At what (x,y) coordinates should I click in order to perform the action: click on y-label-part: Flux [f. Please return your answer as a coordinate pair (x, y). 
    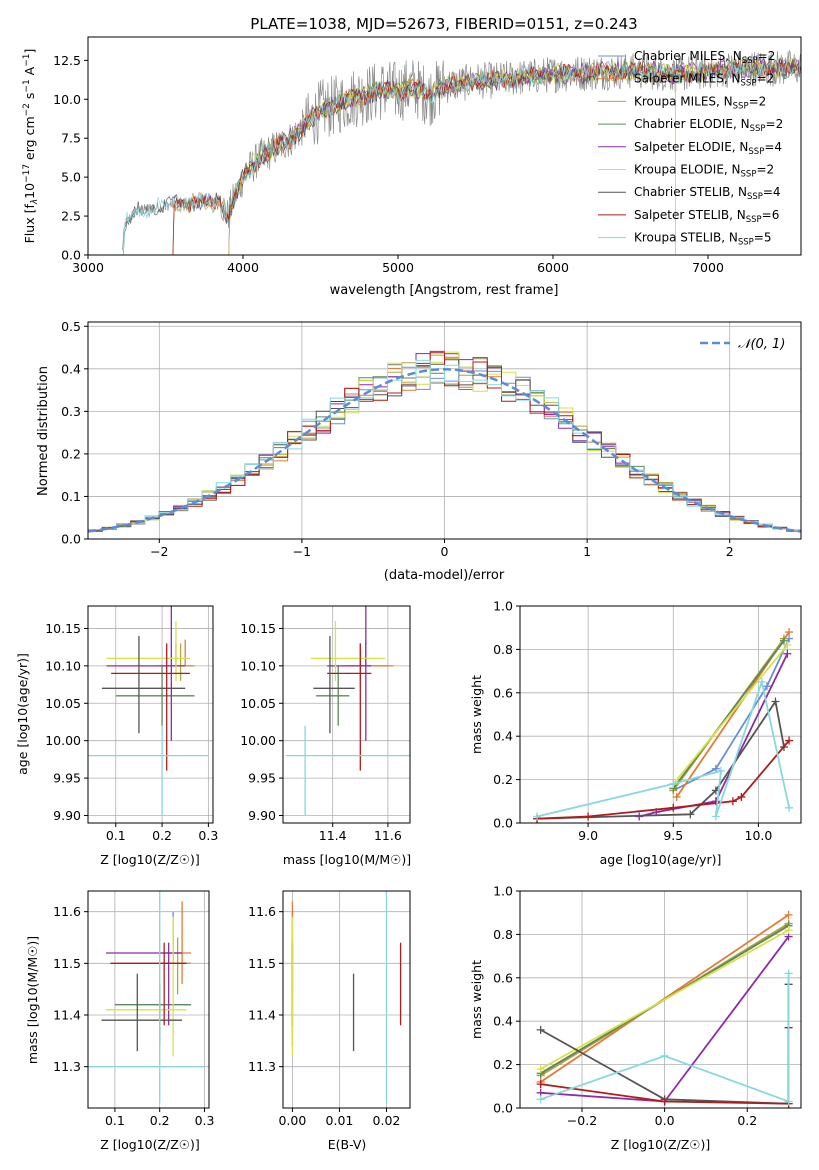
    Looking at the image, I should click on (29, 224).